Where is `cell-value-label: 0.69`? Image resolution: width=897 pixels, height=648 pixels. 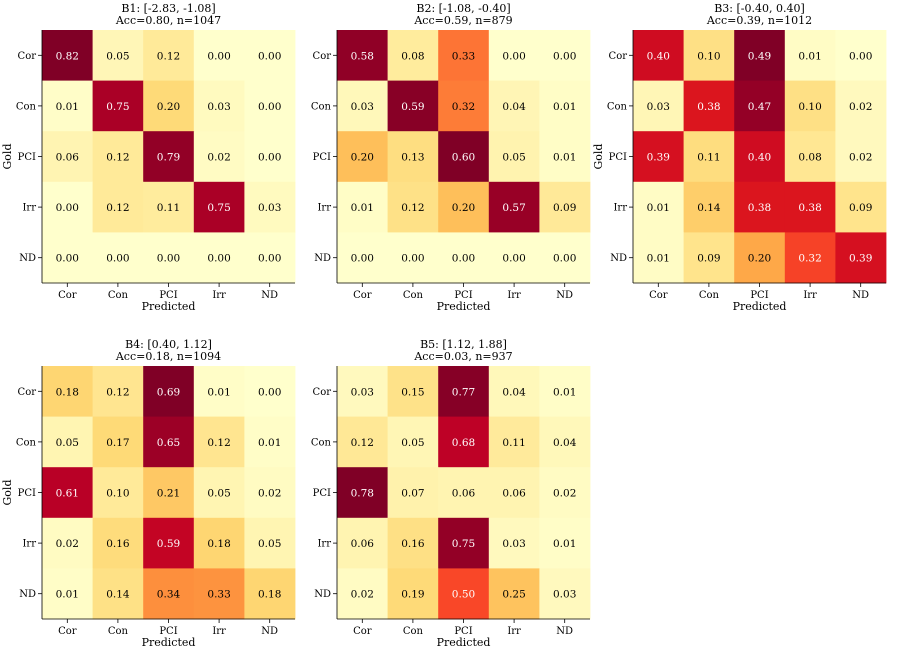 cell-value-label: 0.69 is located at coordinates (168, 392).